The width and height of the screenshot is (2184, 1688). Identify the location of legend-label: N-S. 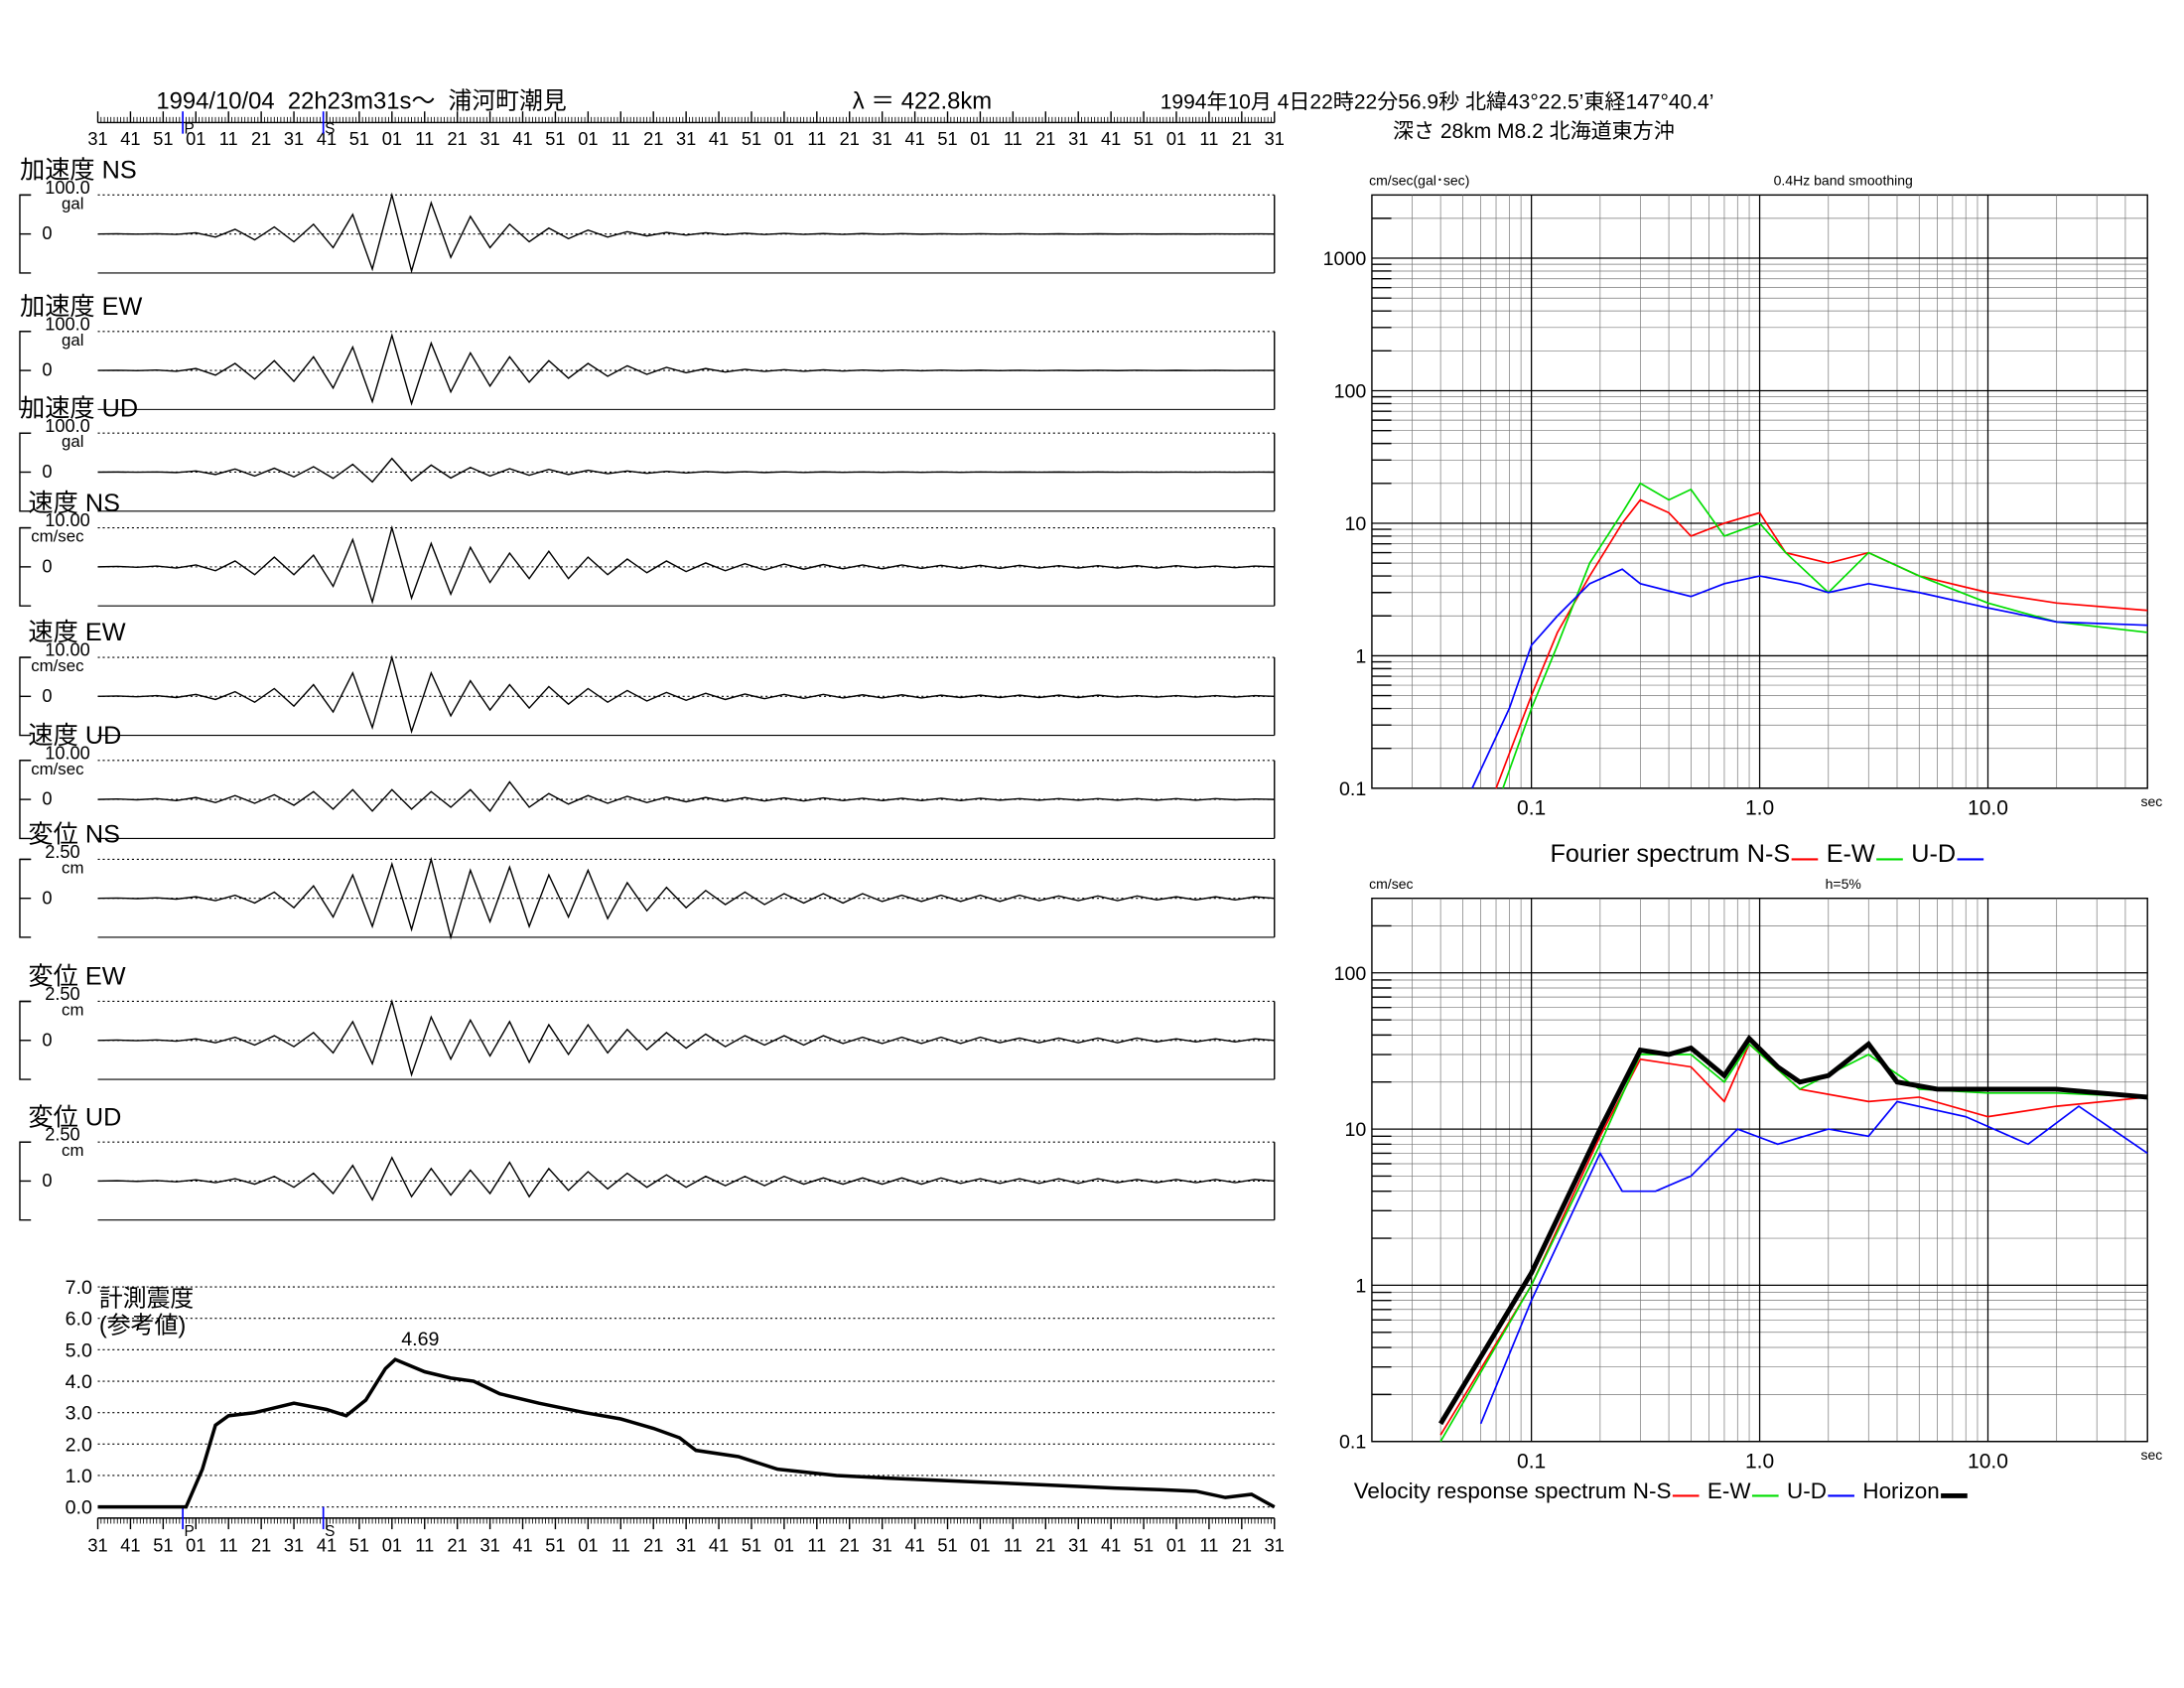
(1652, 1490).